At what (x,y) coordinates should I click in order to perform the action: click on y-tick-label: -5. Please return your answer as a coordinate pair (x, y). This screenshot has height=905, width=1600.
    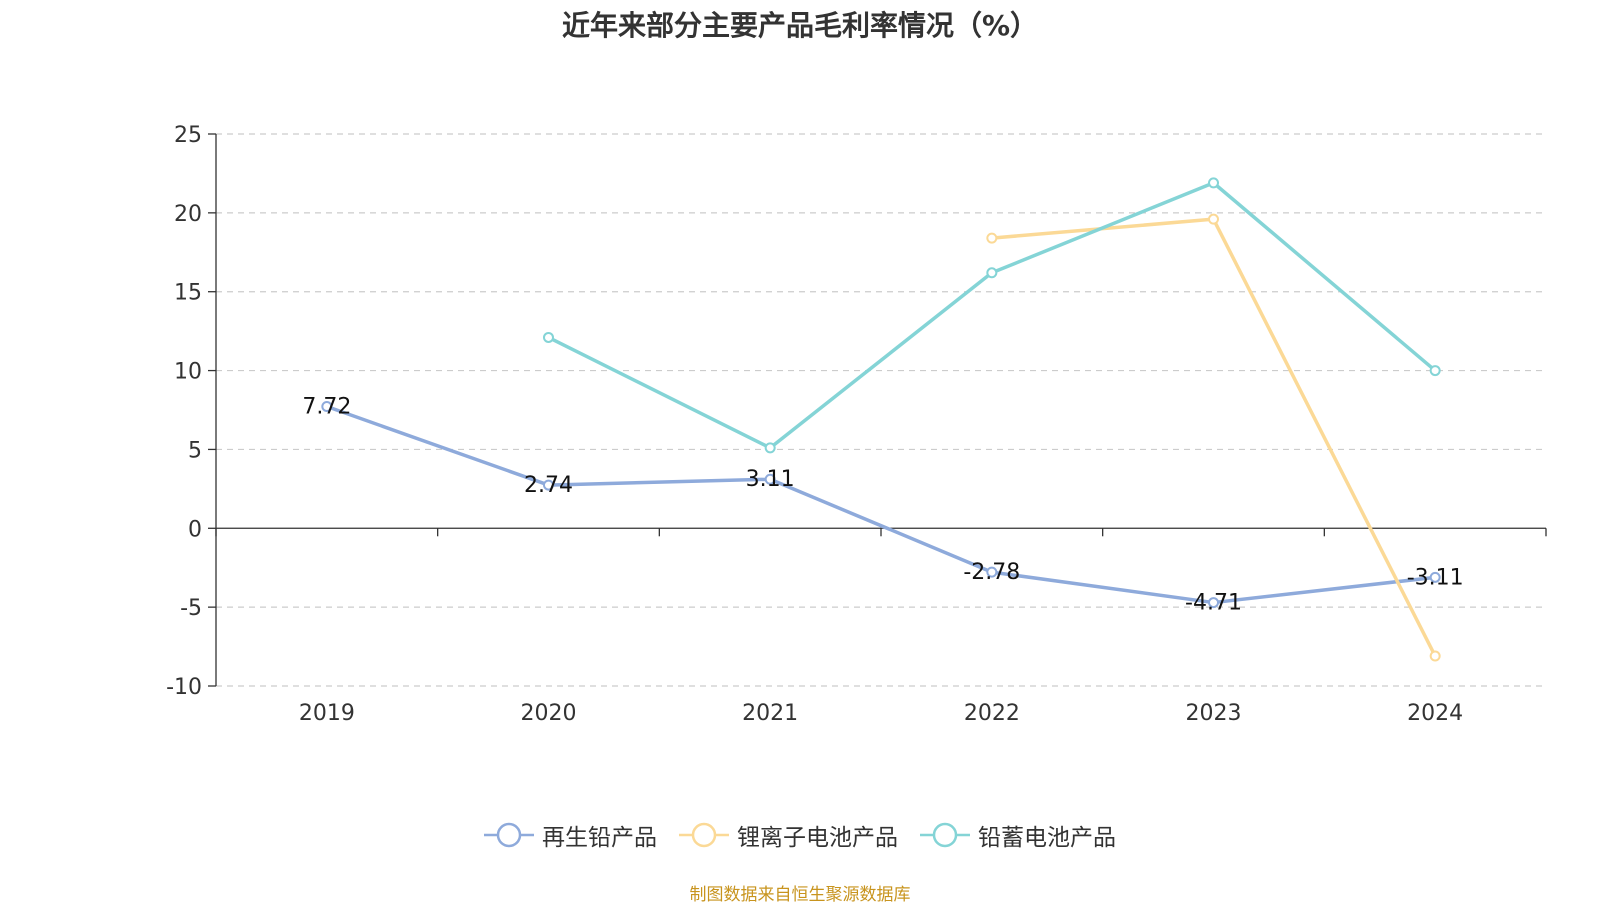
    Looking at the image, I should click on (191, 608).